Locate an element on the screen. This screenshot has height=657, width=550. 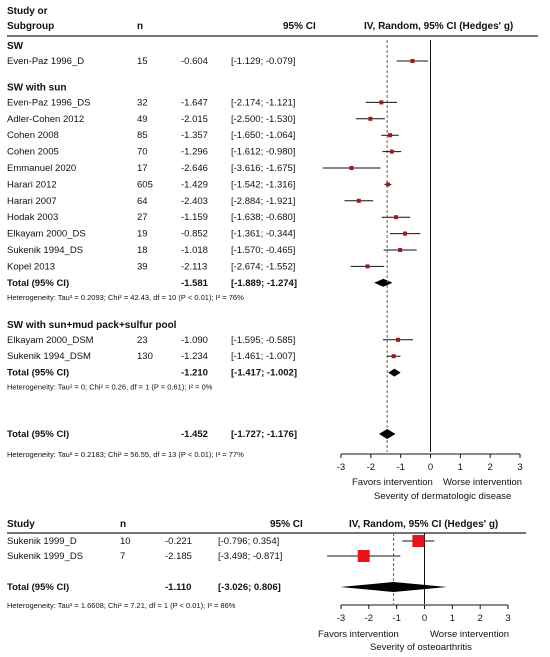
study-ci: [-3.498; -0.871] is located at coordinates (250, 556).